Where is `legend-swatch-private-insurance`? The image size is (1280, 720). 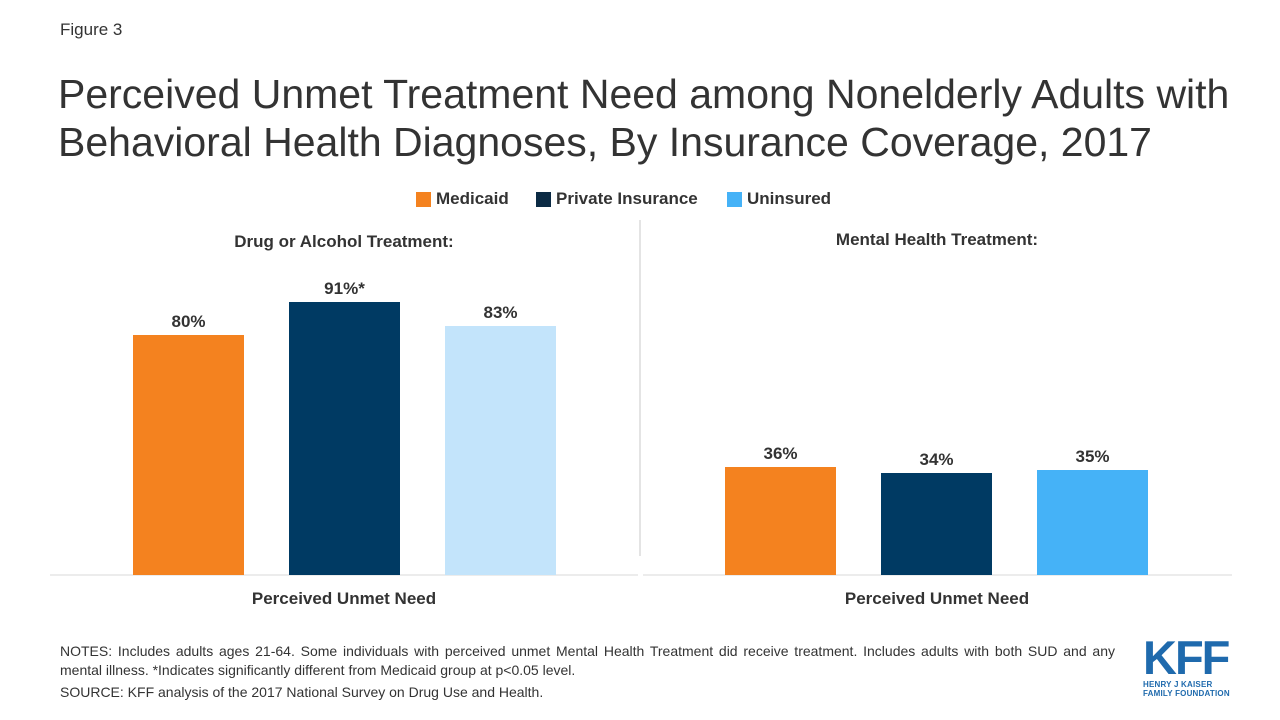 legend-swatch-private-insurance is located at coordinates (543, 199).